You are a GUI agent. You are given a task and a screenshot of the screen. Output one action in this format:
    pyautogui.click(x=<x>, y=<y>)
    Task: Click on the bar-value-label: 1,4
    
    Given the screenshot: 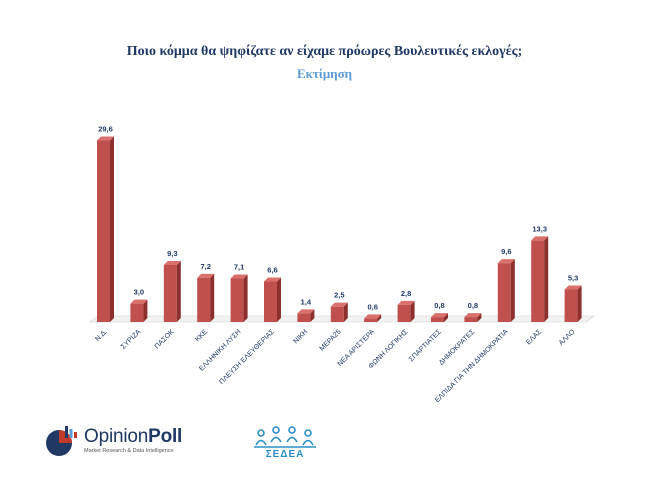 What is the action you would take?
    pyautogui.click(x=306, y=301)
    